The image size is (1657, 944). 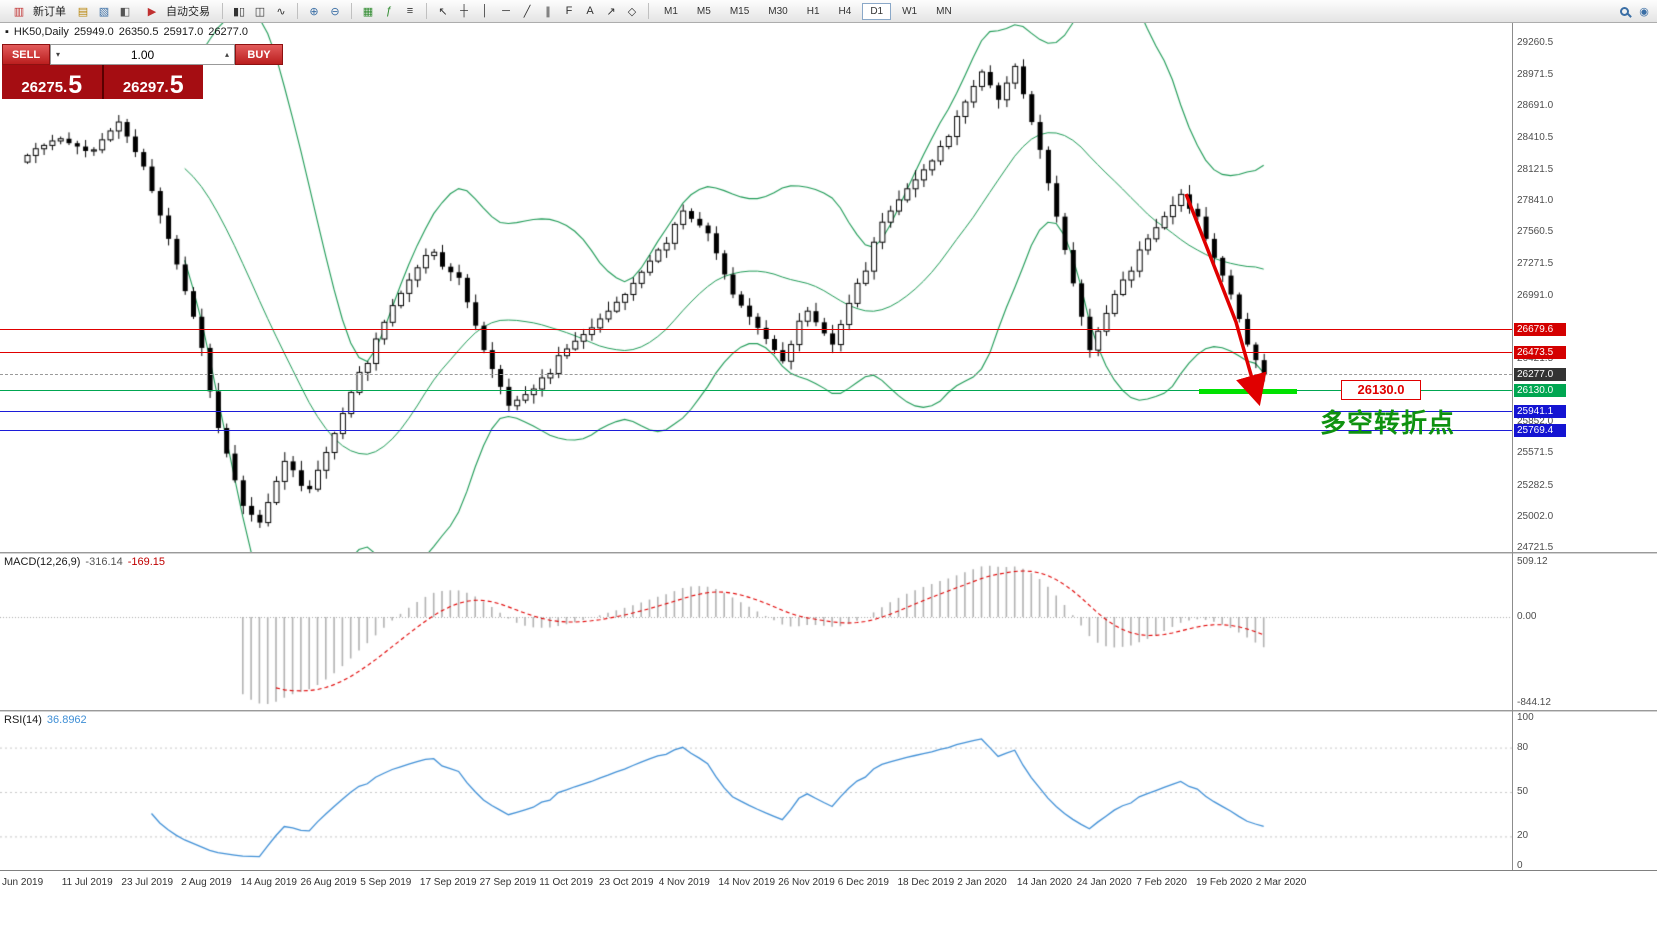 I want to click on arrows-tool-icon: ↗, so click(x=611, y=11).